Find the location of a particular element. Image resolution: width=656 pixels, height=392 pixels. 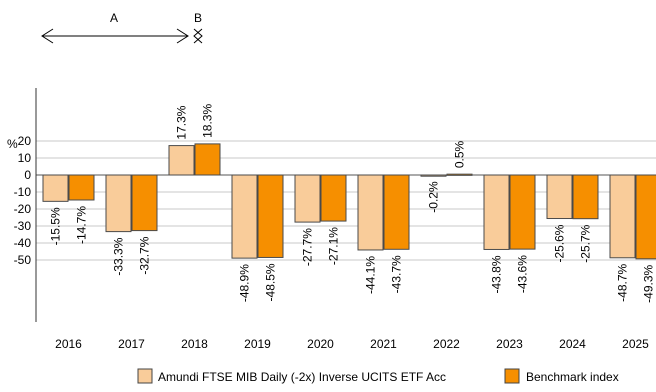

period-markers: A B is located at coordinates (122, 27).